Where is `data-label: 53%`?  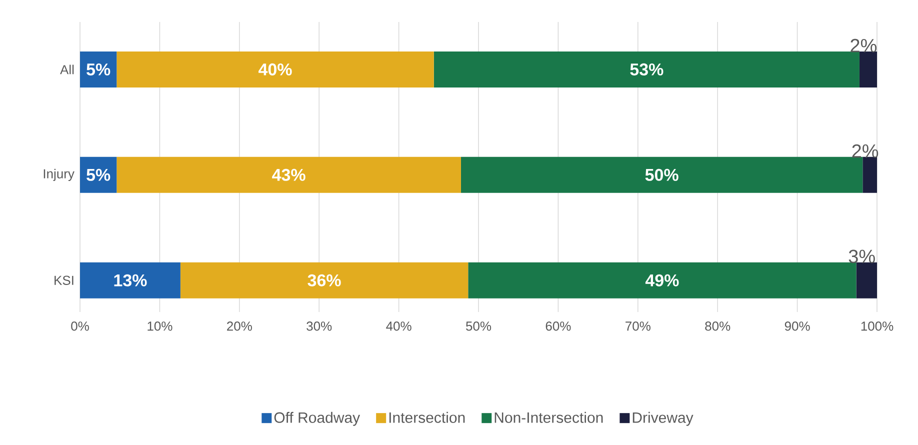 data-label: 53% is located at coordinates (647, 69).